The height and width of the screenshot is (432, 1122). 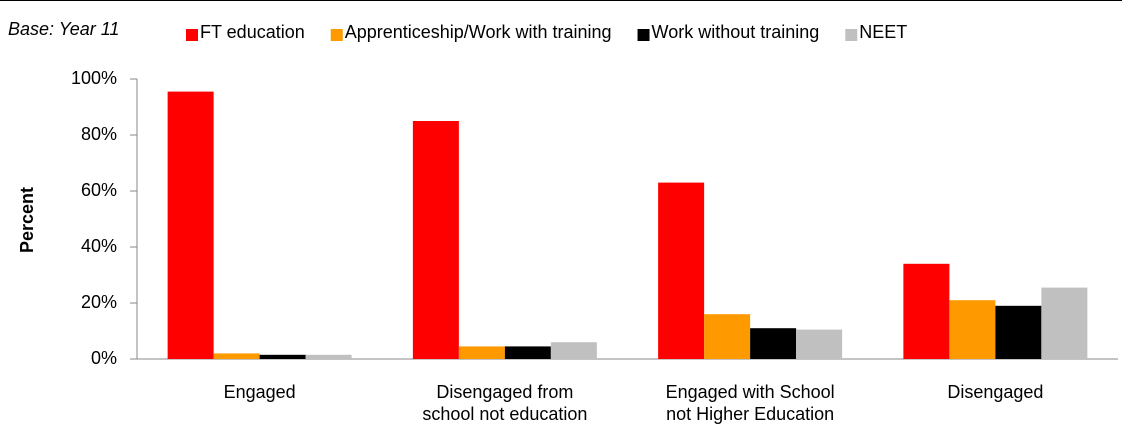 I want to click on legend-label: NEET, so click(x=883, y=32).